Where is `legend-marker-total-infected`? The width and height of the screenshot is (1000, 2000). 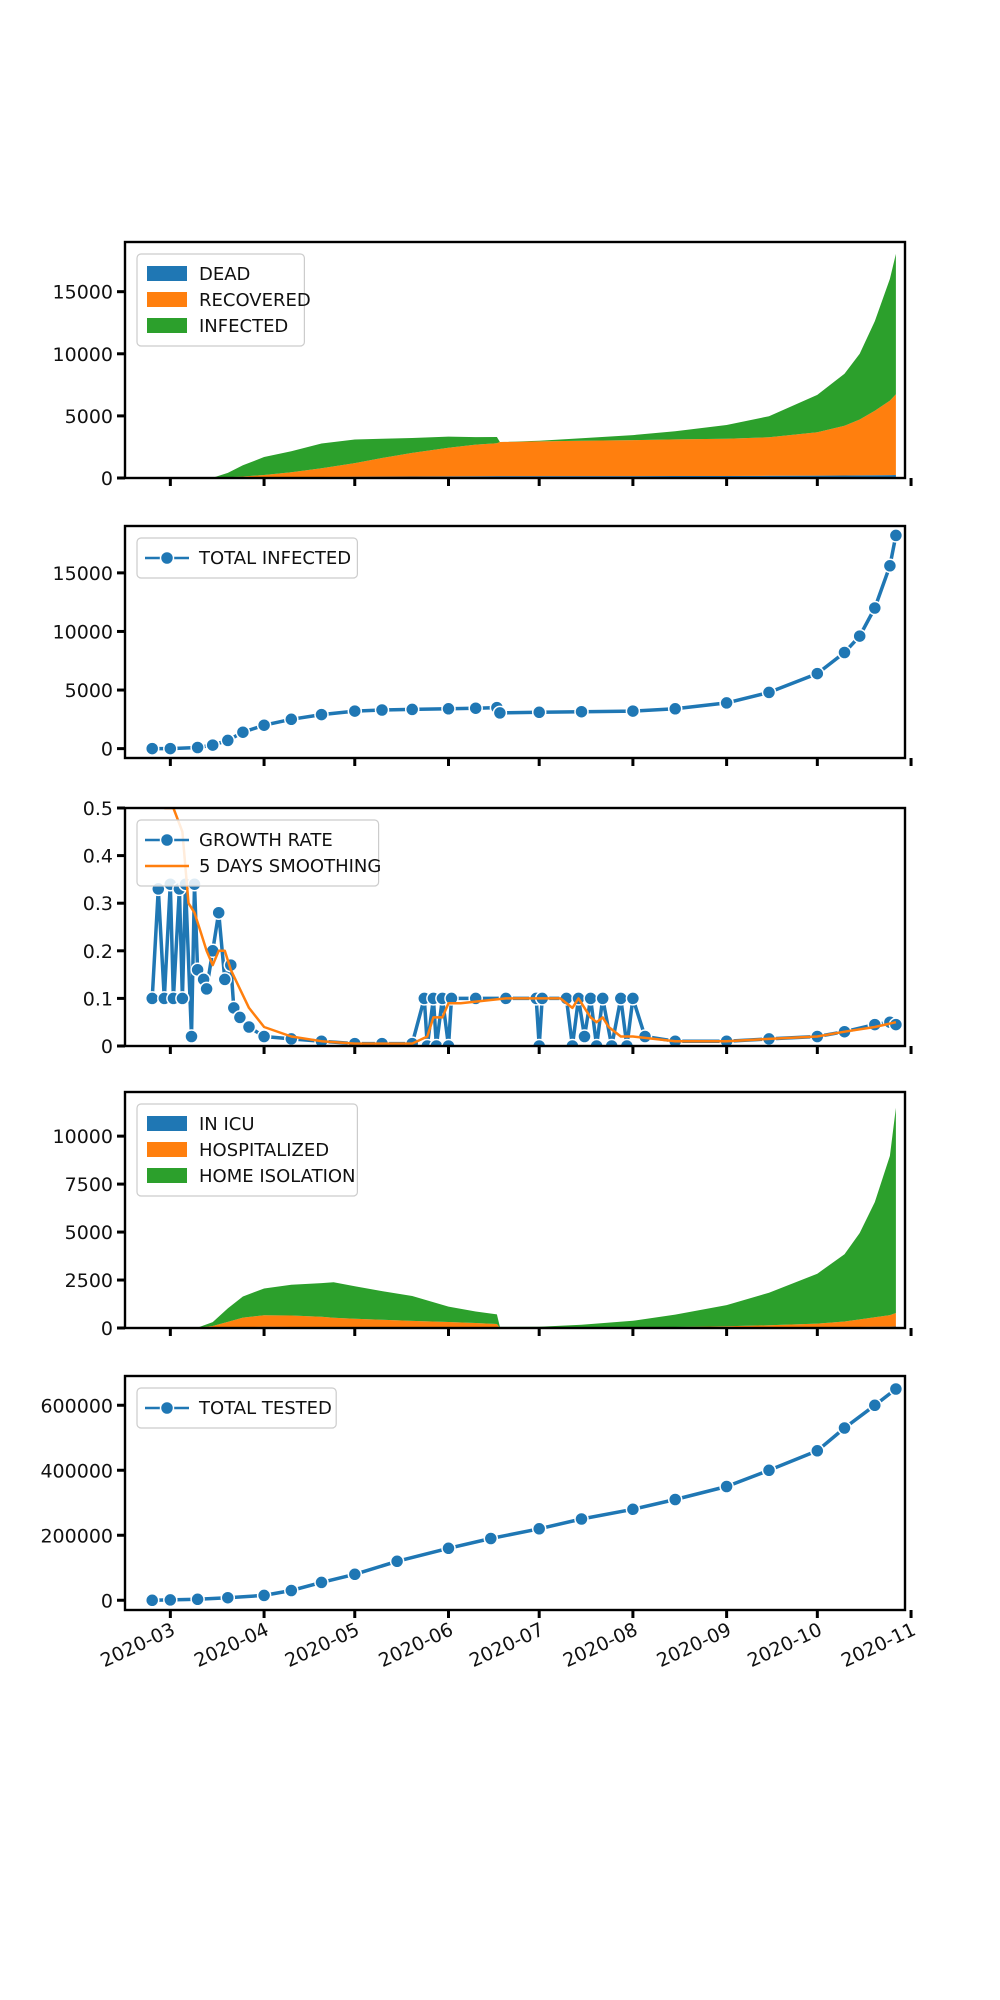 legend-marker-total-infected is located at coordinates (167, 558).